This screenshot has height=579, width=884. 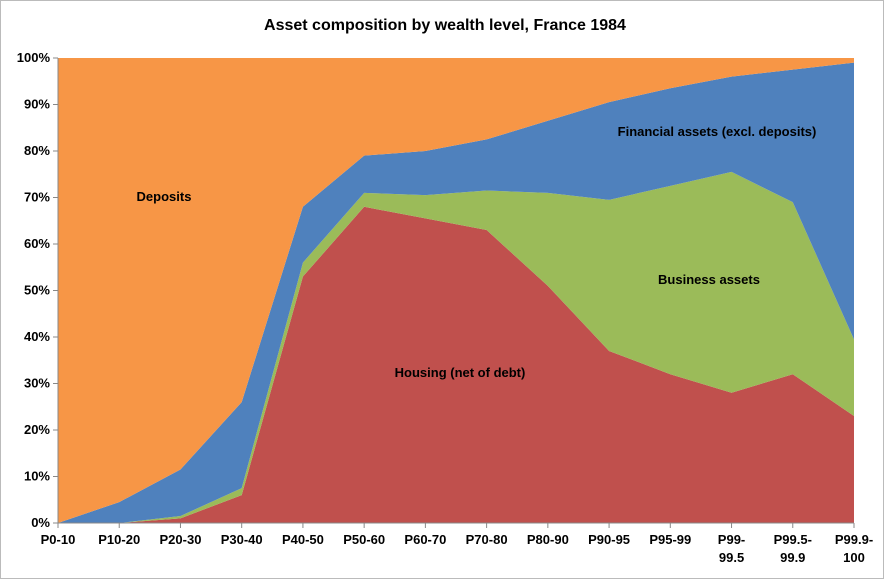 I want to click on x-tick-label: P20-30, so click(x=181, y=539).